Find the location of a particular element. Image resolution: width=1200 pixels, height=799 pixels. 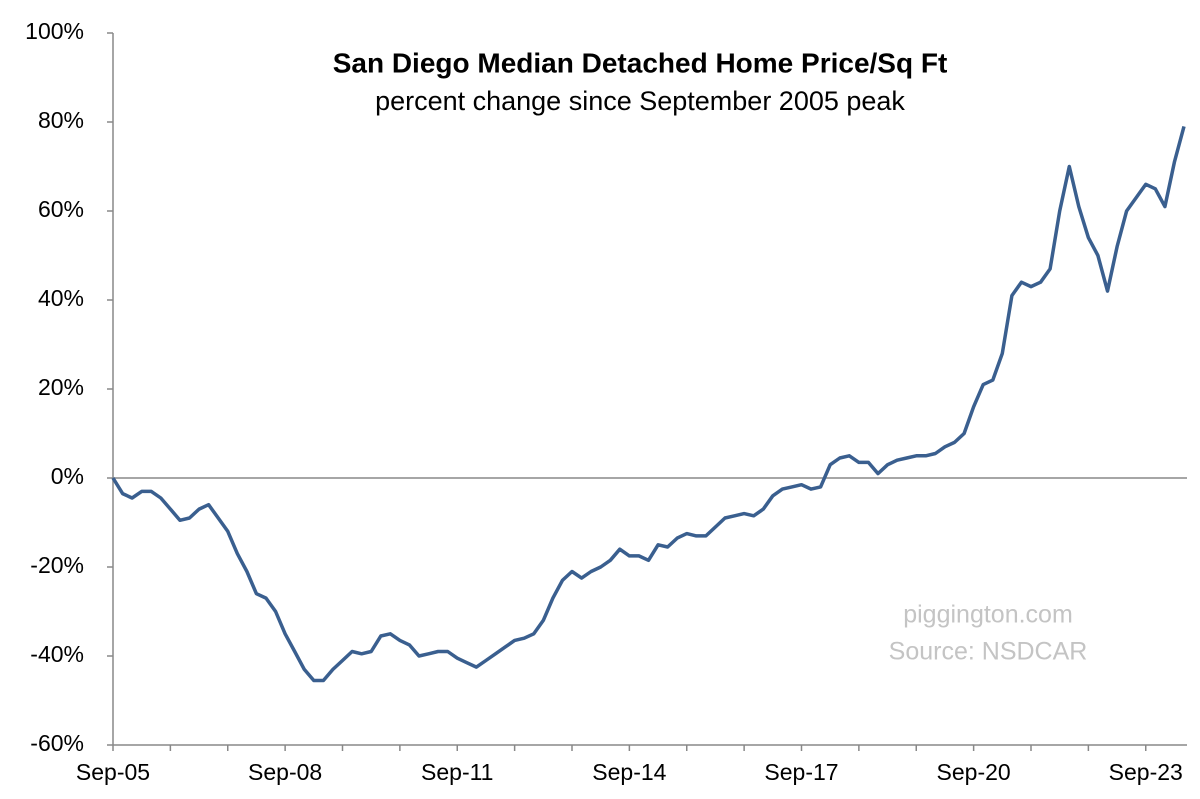

x-tick-label: Sep-14 is located at coordinates (629, 772).